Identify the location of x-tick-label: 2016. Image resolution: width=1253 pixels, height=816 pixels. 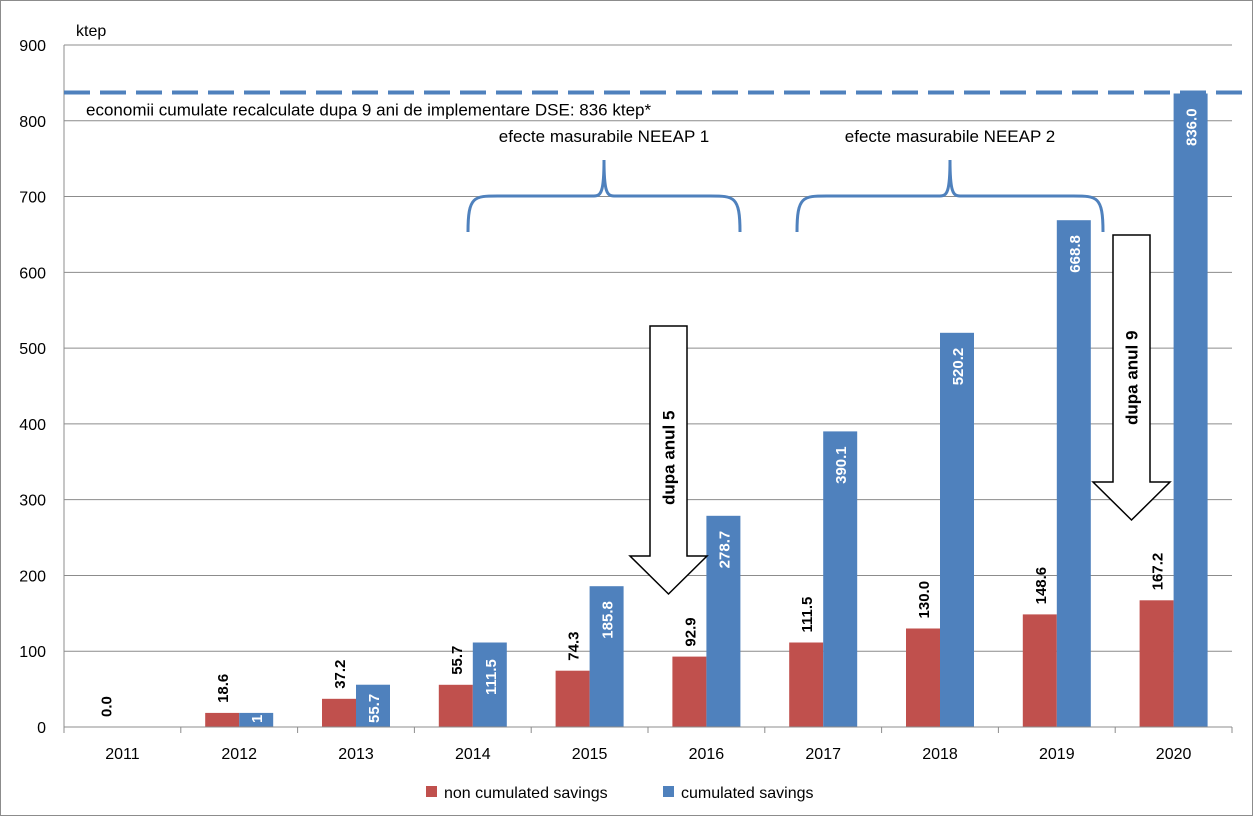
(707, 754).